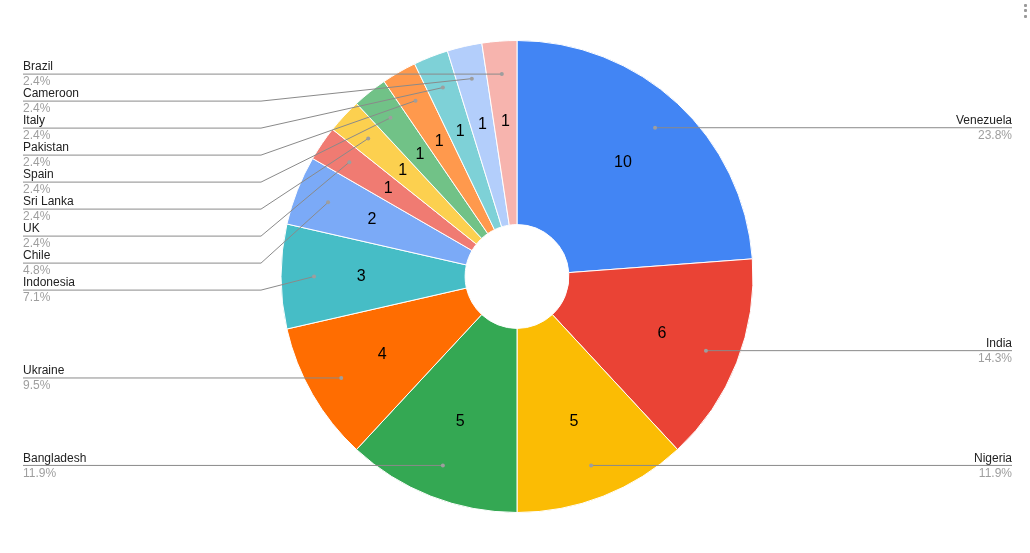  I want to click on slice-label: Sri Lanka, so click(49, 201).